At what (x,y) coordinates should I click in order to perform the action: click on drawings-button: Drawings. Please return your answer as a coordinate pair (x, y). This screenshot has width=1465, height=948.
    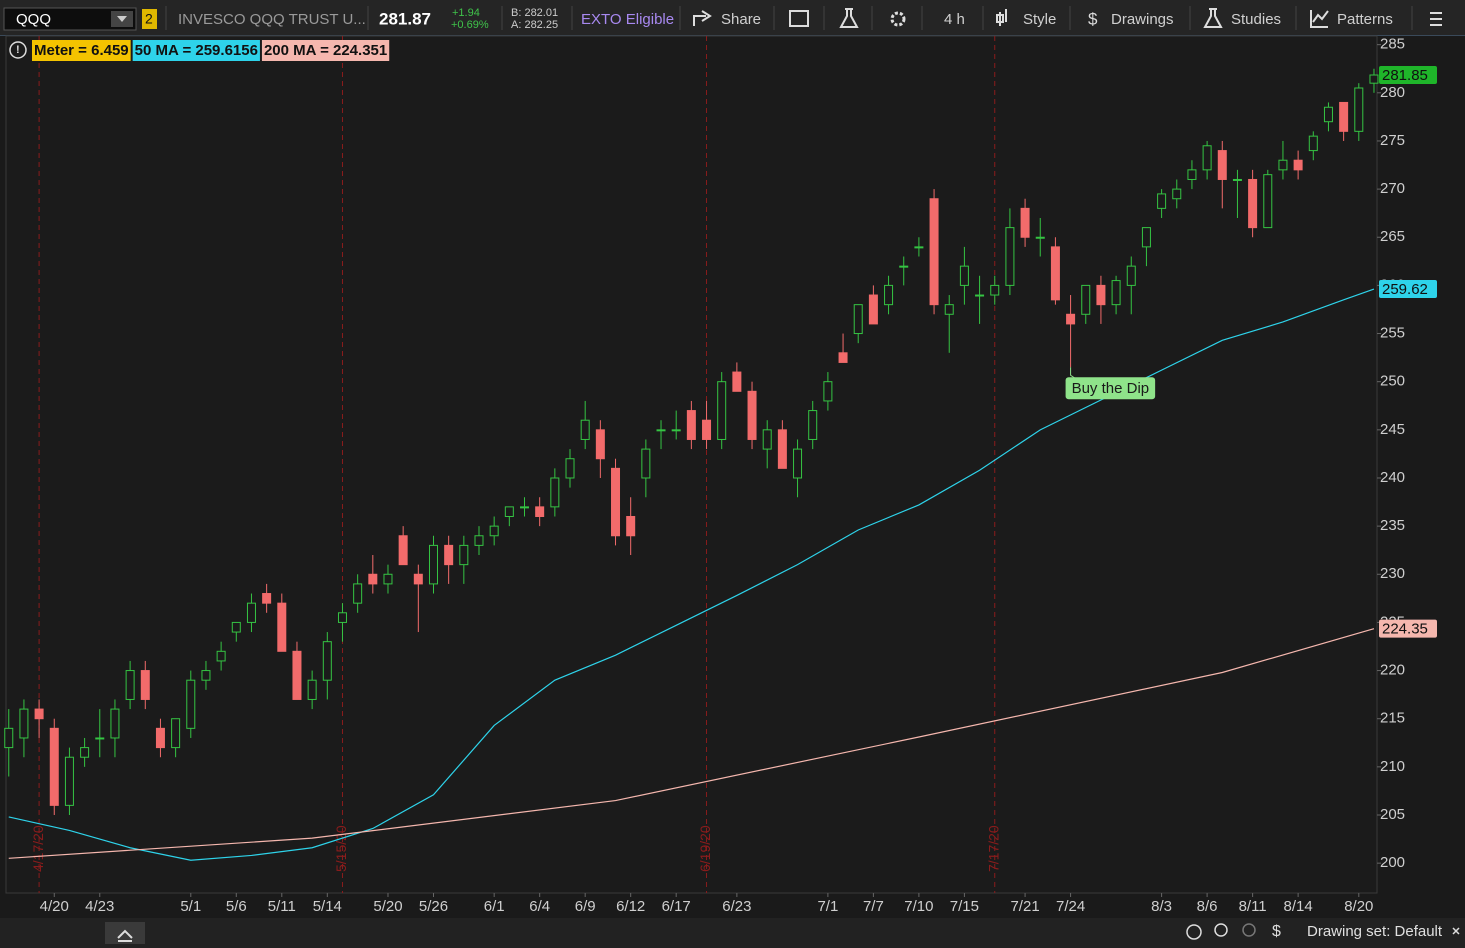
    Looking at the image, I should click on (1142, 19).